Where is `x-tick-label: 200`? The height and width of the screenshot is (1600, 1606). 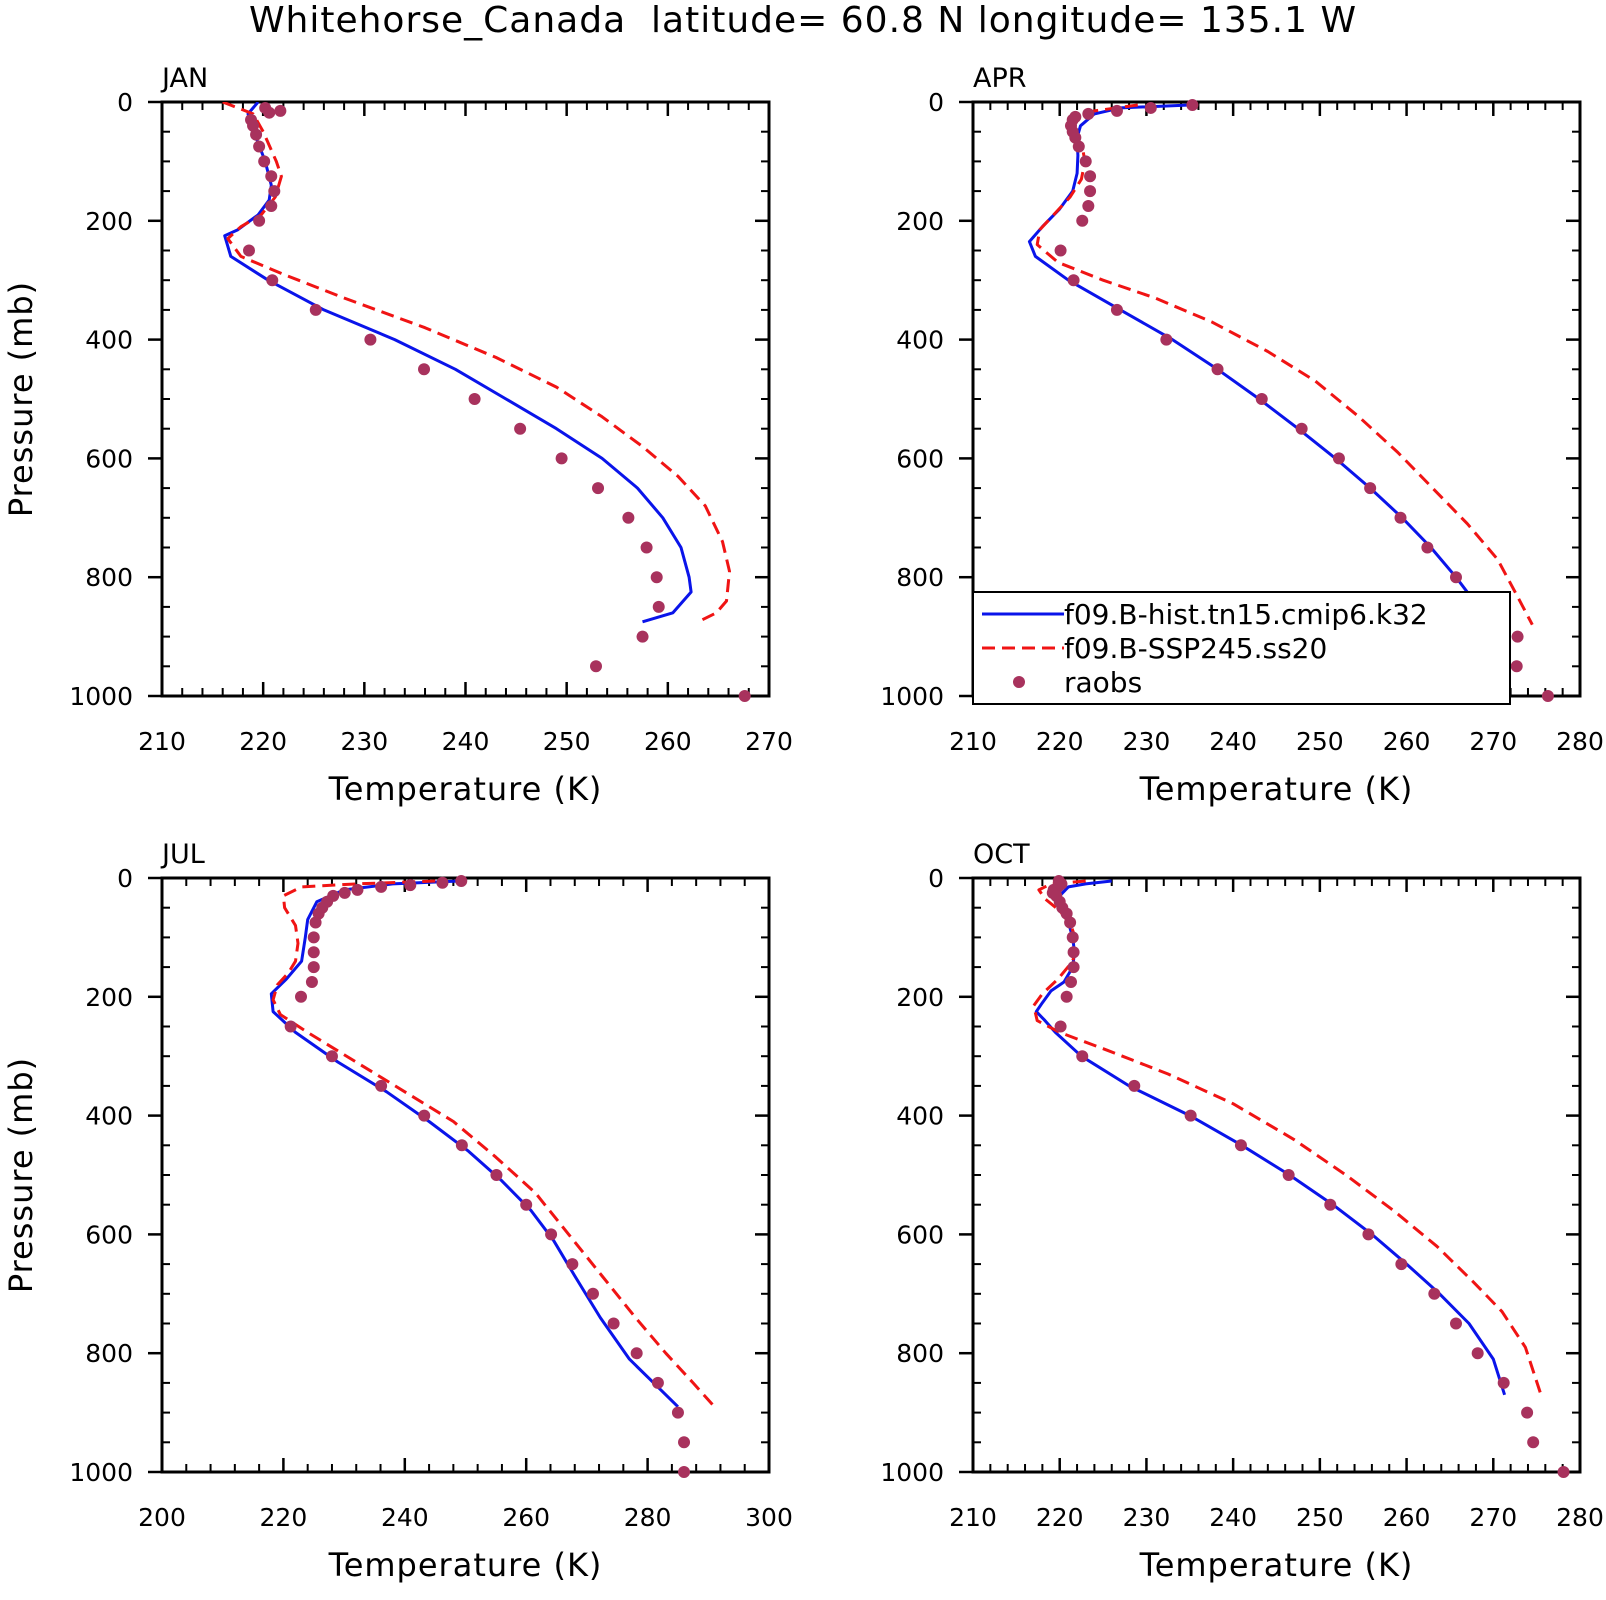
x-tick-label: 200 is located at coordinates (162, 1517).